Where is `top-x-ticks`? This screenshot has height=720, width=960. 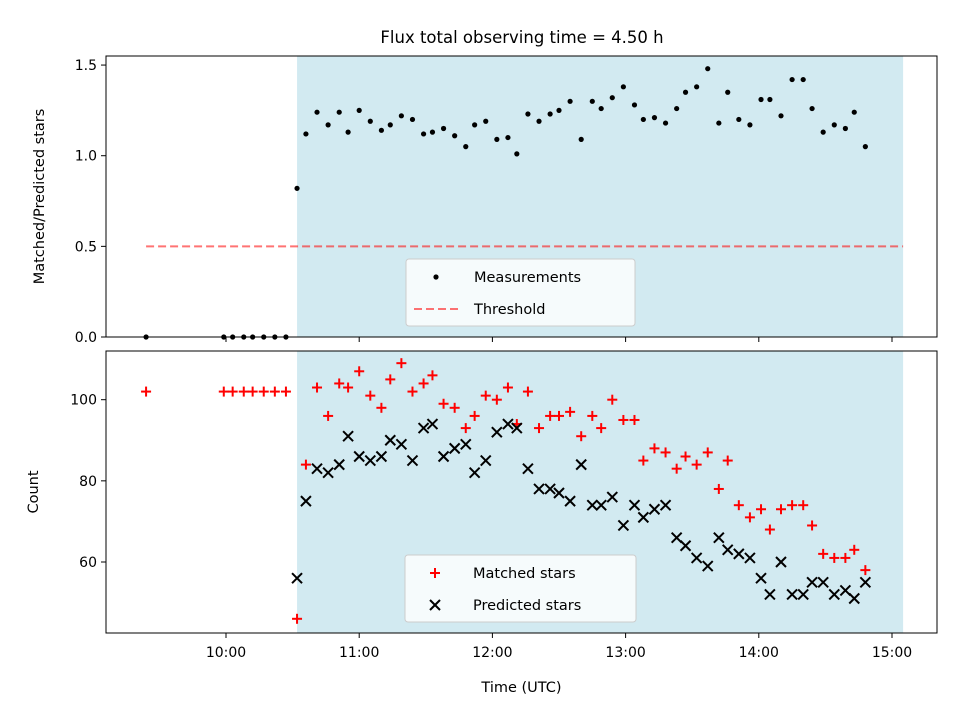 top-x-ticks is located at coordinates (559, 339).